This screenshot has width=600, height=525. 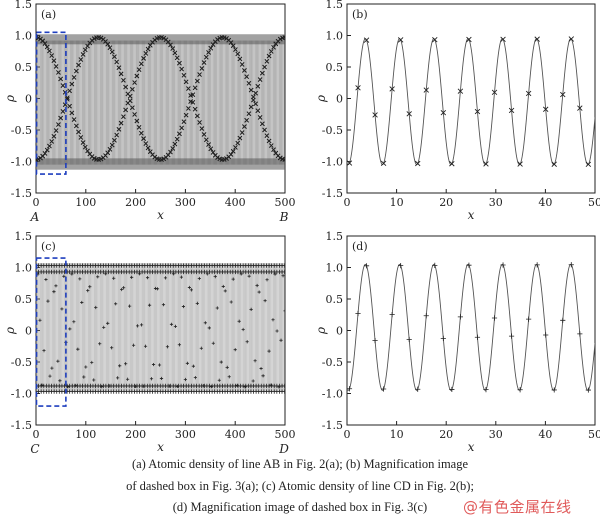 I want to click on y-tick-label-1.5: 1.5, so click(x=24, y=236).